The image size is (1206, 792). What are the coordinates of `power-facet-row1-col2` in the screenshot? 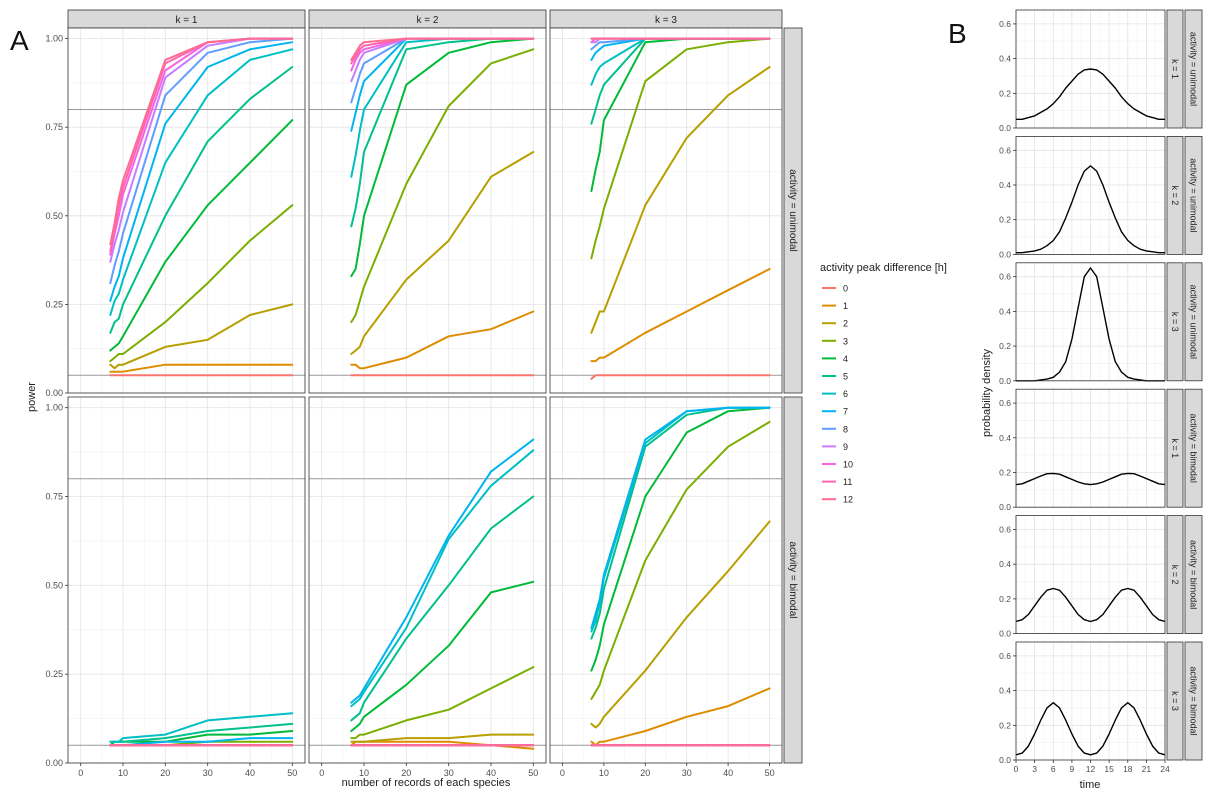 It's located at (427, 210).